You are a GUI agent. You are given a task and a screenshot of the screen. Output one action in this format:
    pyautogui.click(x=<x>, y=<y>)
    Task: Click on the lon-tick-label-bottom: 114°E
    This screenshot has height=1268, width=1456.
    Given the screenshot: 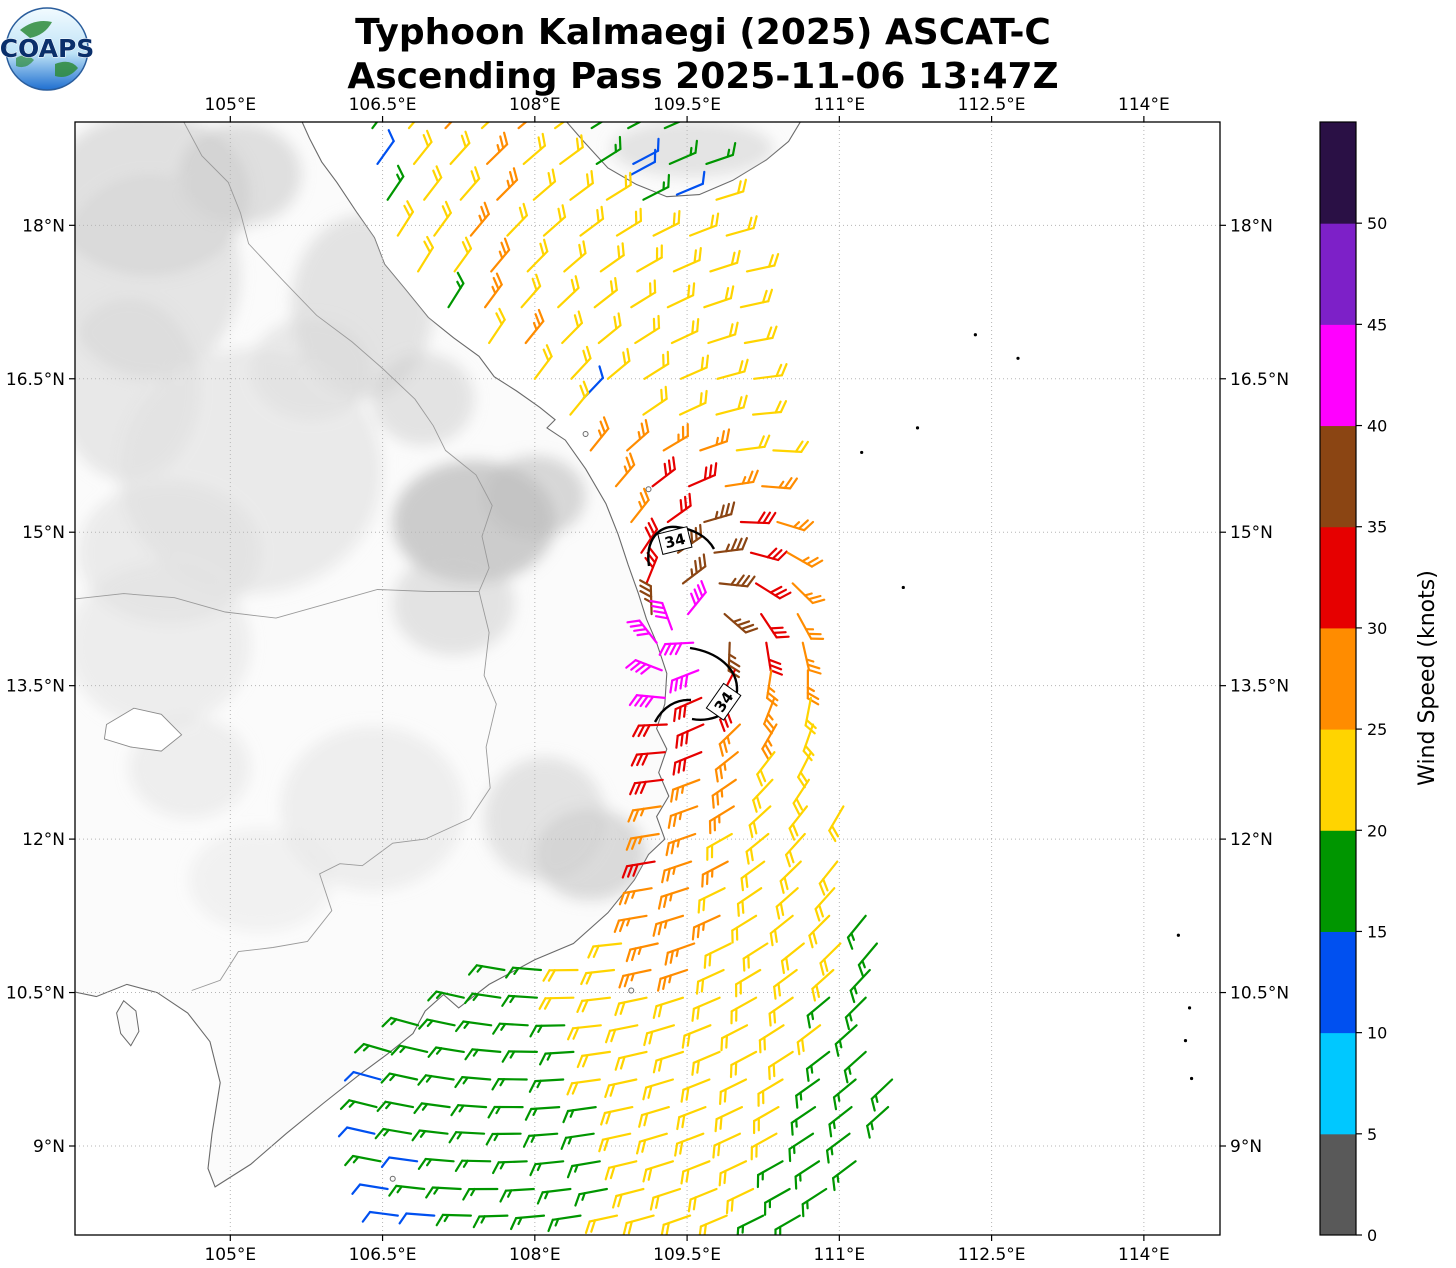 What is the action you would take?
    pyautogui.click(x=1144, y=1254)
    